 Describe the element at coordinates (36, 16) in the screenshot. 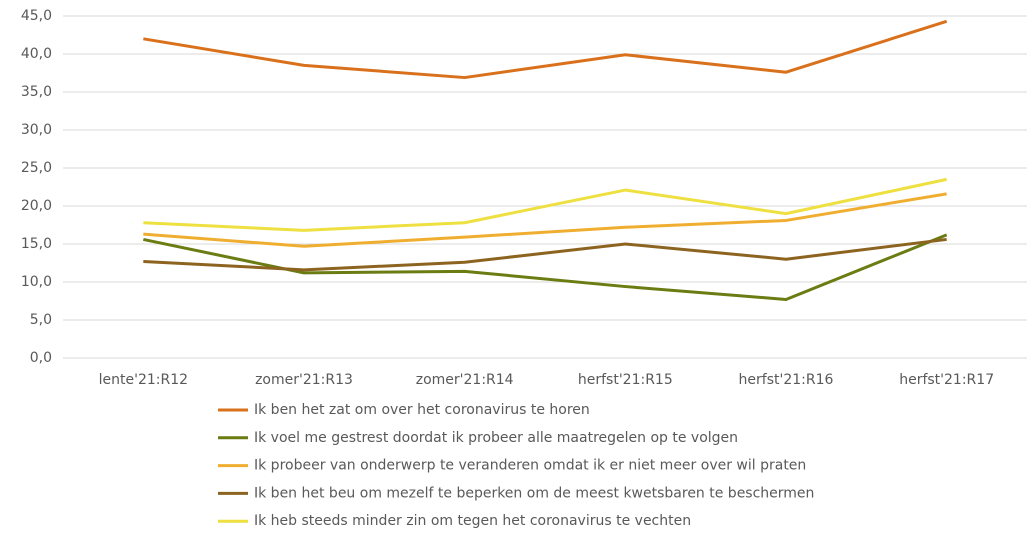

I see `y-tick-label: 45,0` at that location.